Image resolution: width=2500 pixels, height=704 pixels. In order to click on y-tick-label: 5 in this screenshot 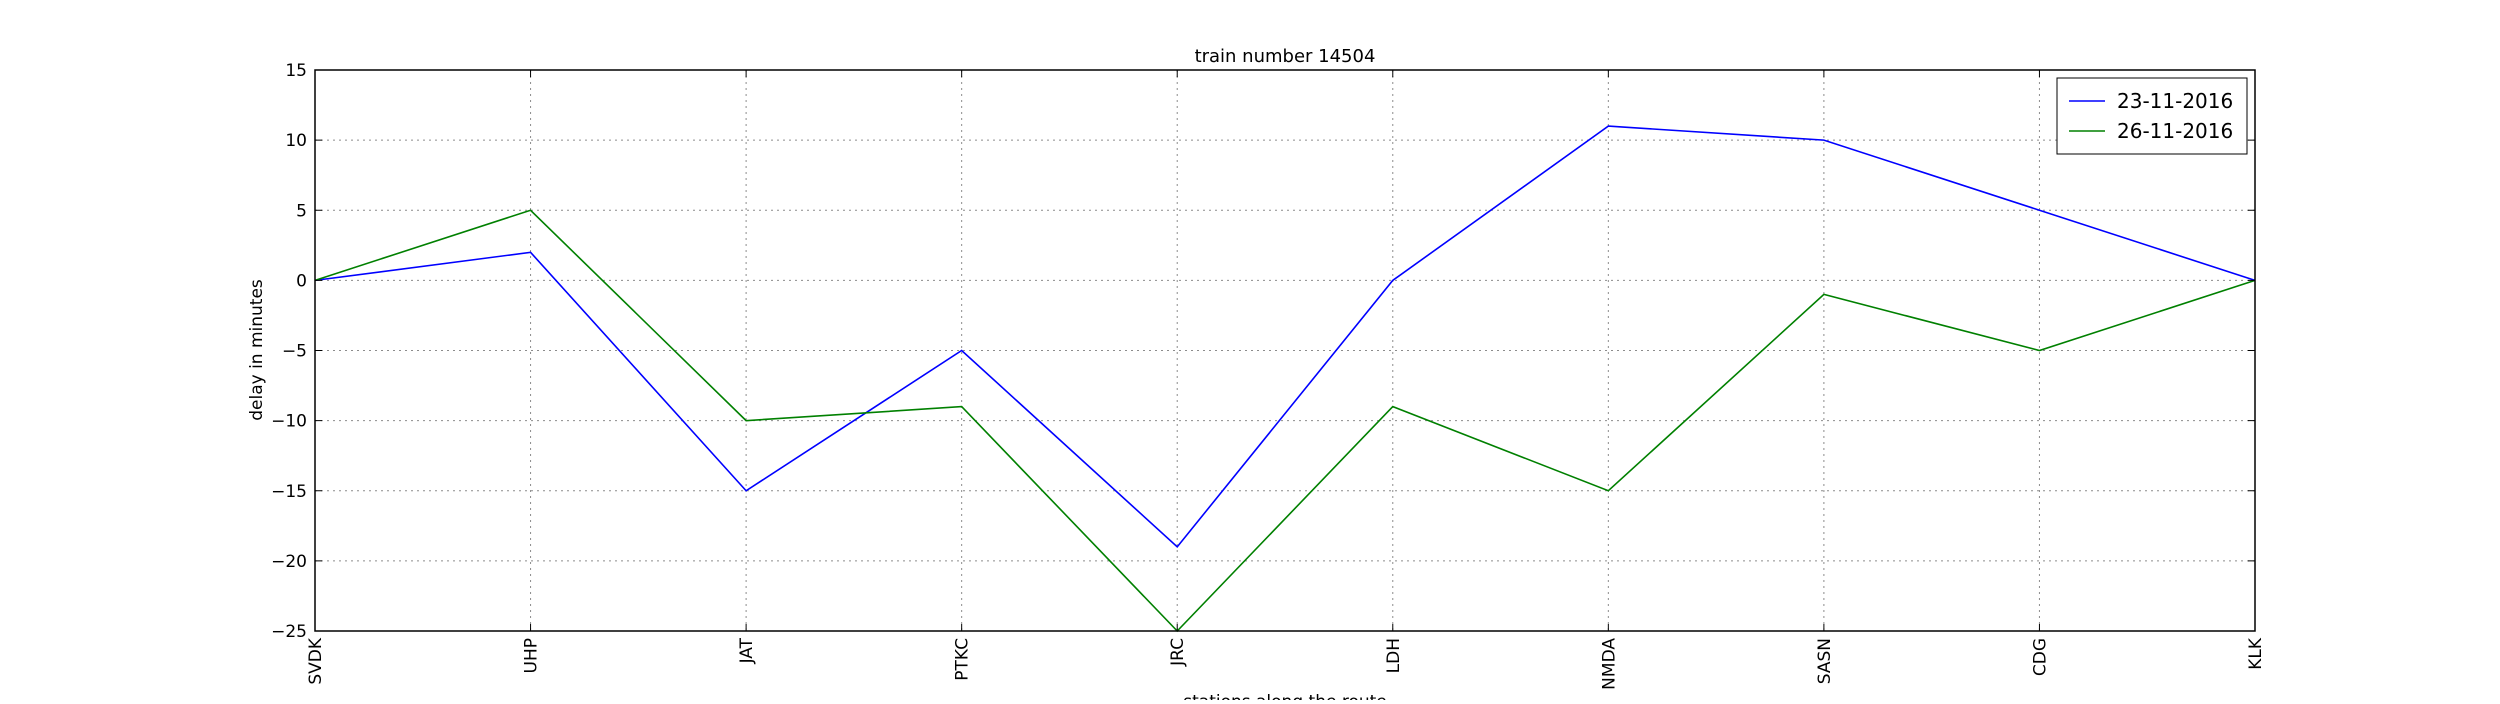, I will do `click(301, 211)`.